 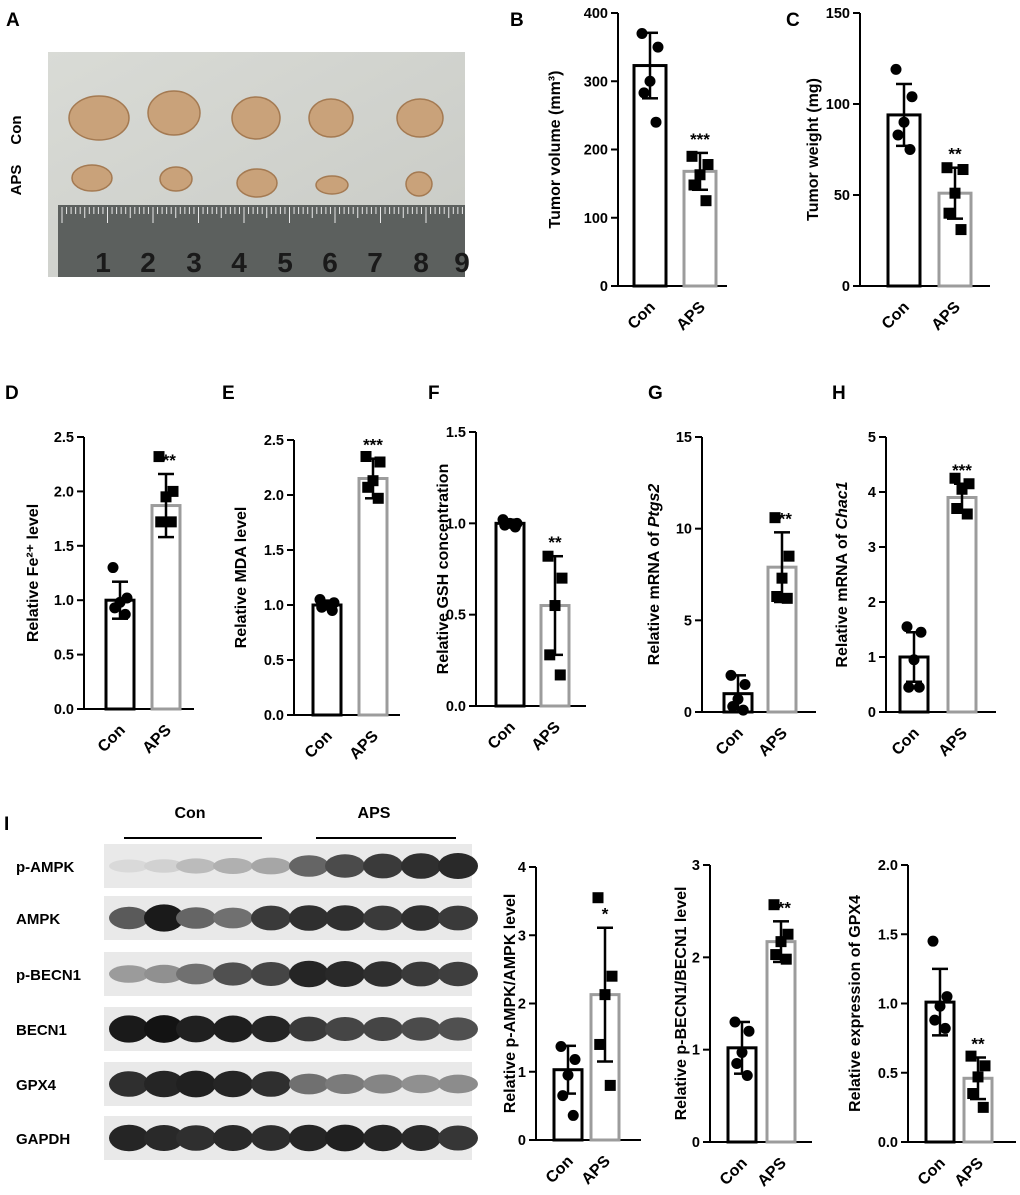 What do you see at coordinates (247, 1002) in the screenshot?
I see `blot-rows: p-AMPK AMPK p-BECN1 BECN1 GPX4 GAPDH` at bounding box center [247, 1002].